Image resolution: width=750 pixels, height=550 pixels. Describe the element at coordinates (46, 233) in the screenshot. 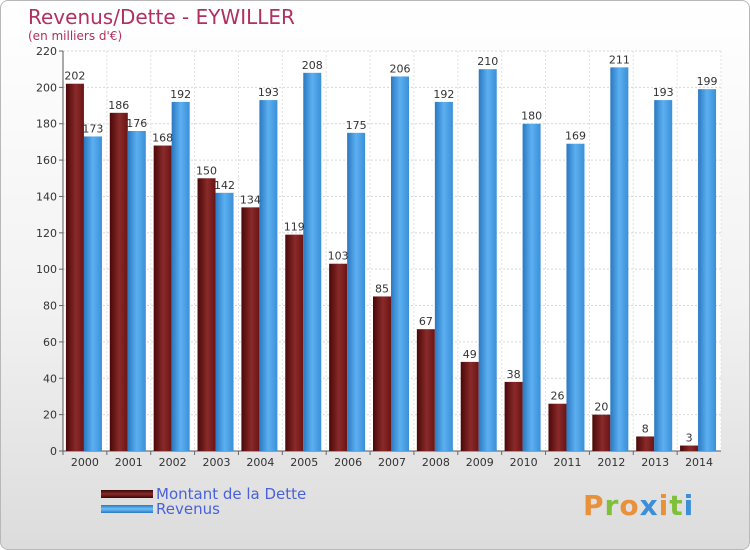

I see `y-tick-label: 120` at that location.